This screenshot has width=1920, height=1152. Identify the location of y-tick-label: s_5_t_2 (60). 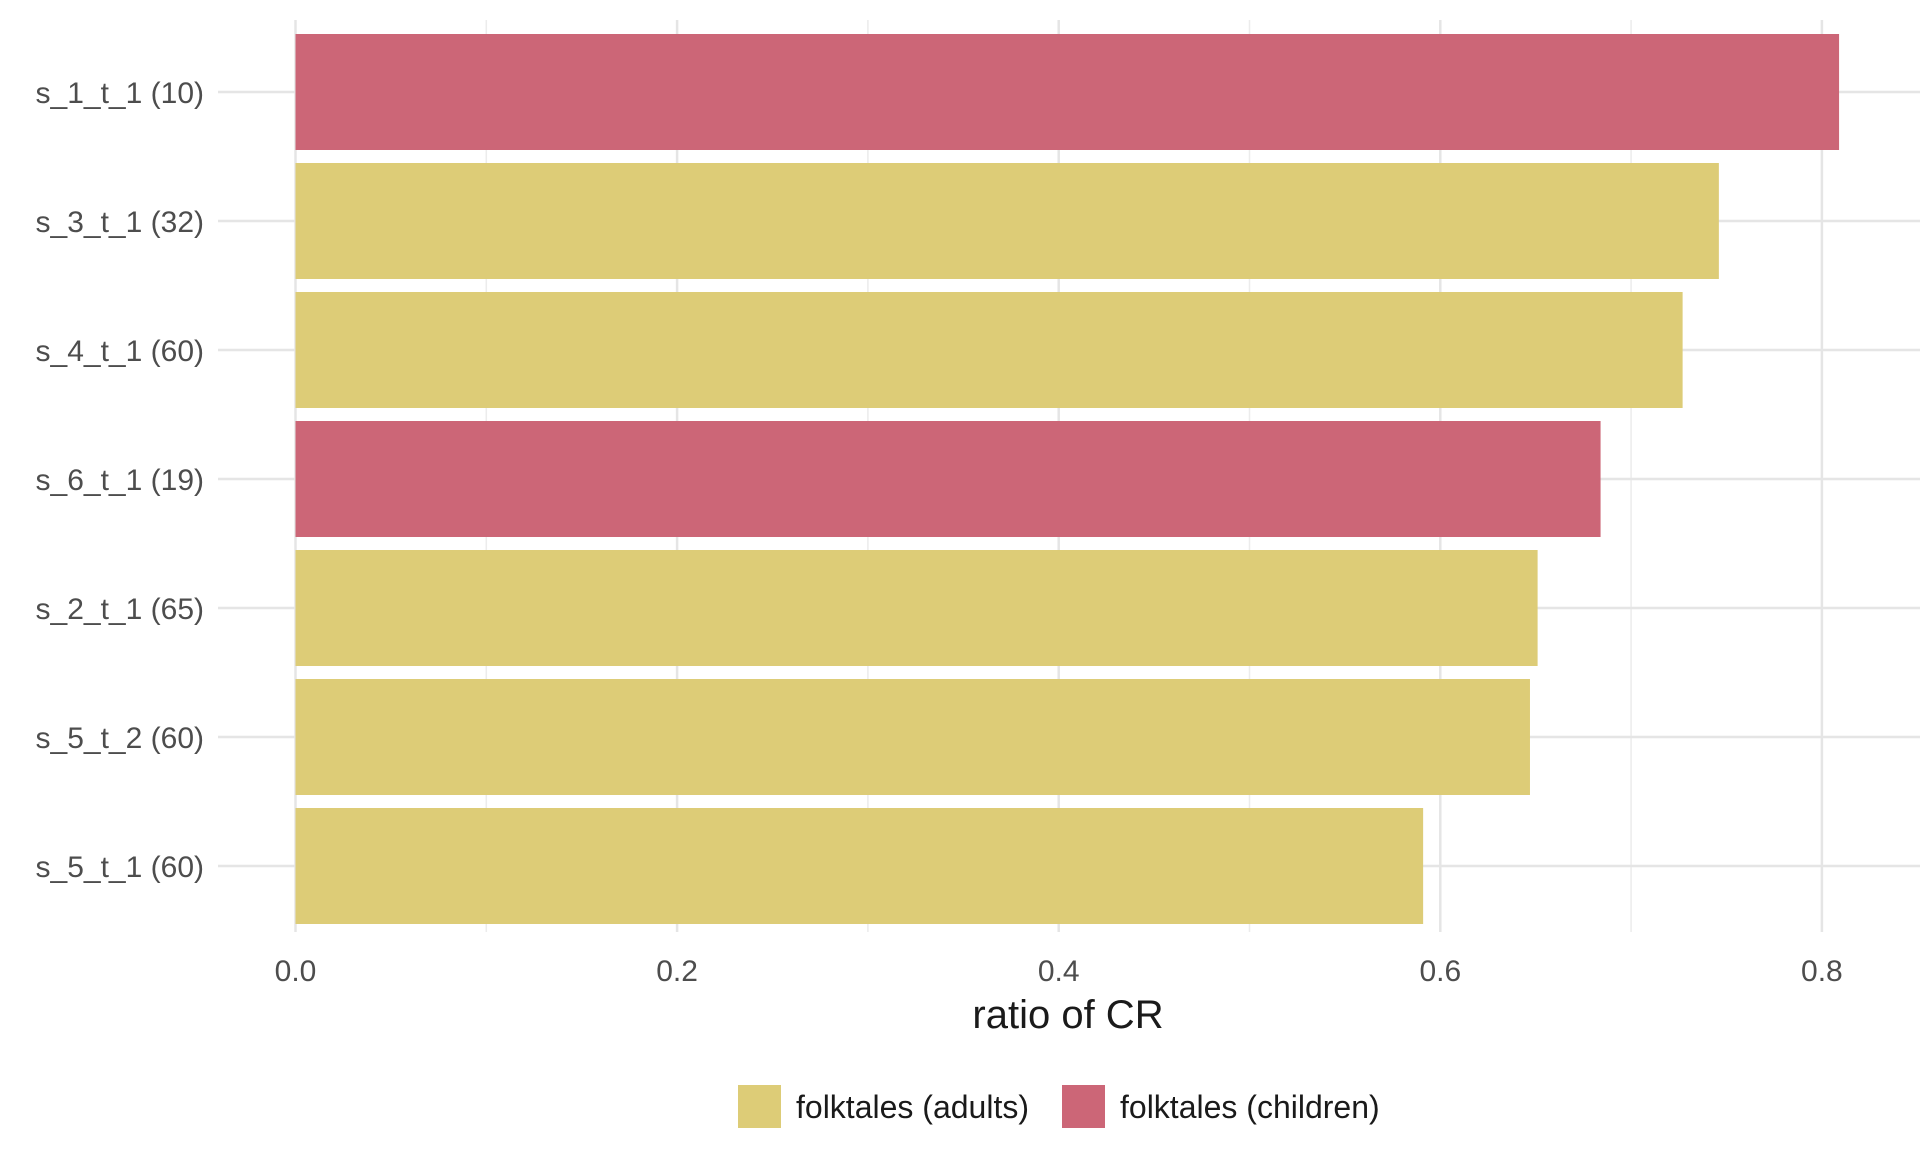
(120, 738).